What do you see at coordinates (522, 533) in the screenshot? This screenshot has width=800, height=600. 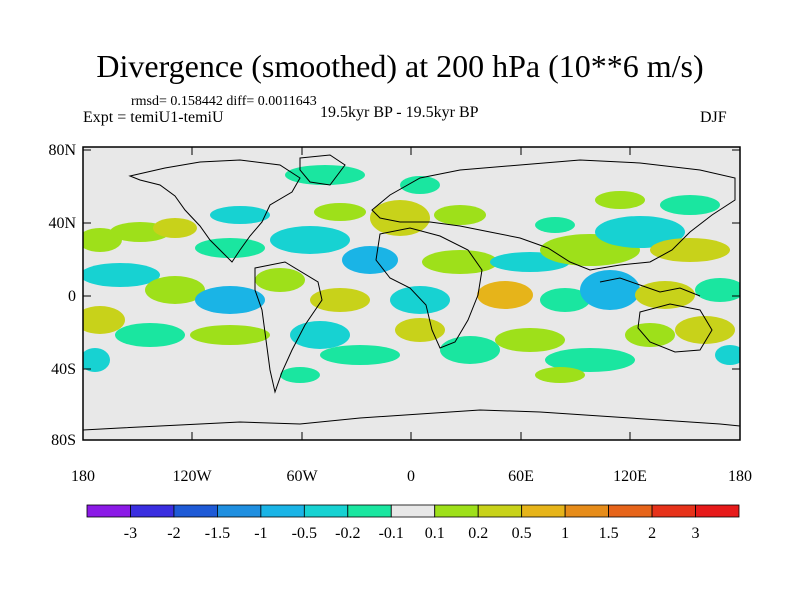 I see `colorbar-label: 0.5` at bounding box center [522, 533].